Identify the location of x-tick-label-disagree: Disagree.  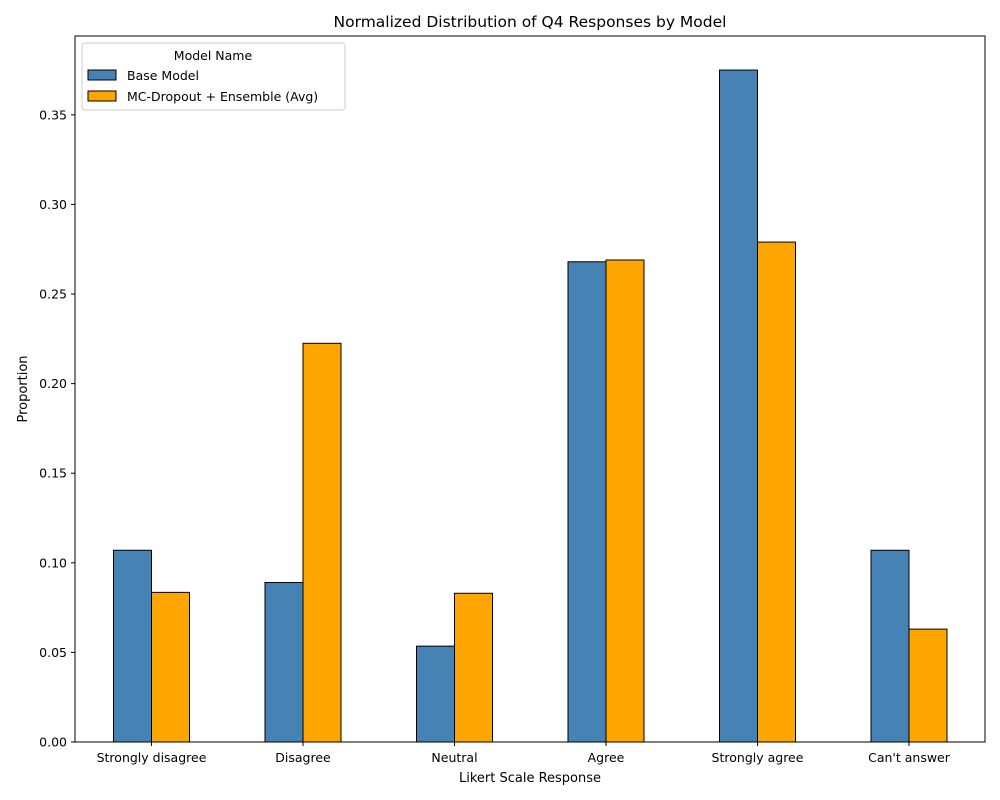
(303, 757).